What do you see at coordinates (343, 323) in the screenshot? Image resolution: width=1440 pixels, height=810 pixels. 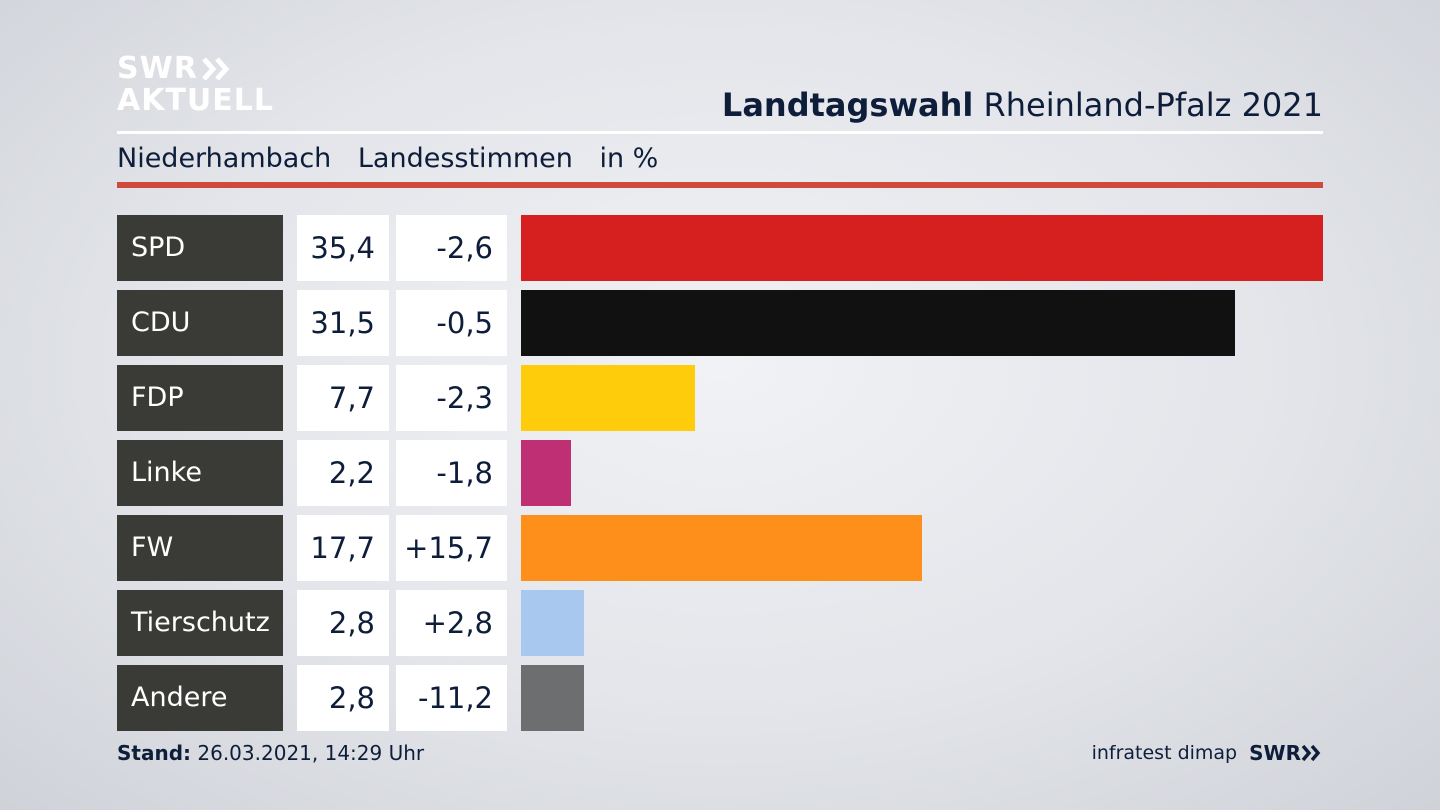 I see `party-percent: 31,5` at bounding box center [343, 323].